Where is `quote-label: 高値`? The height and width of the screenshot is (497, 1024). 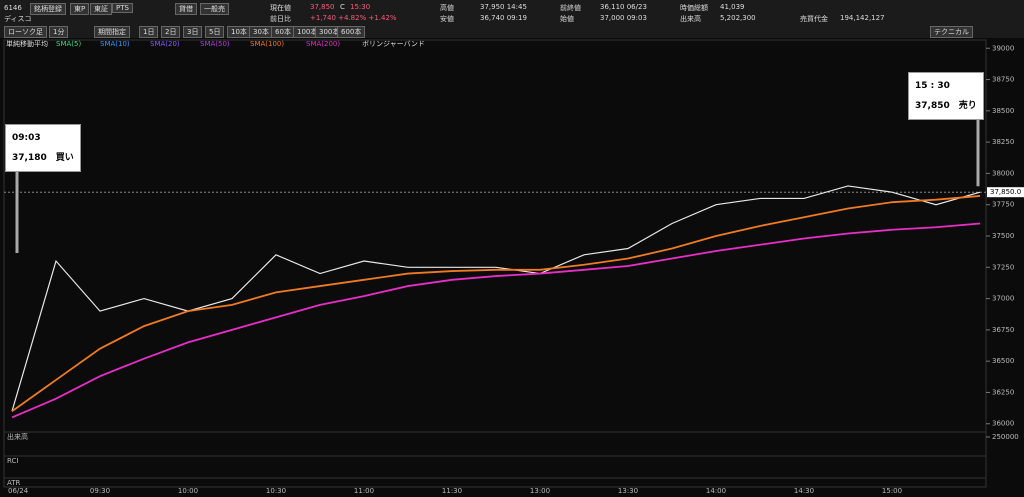 quote-label: 高値 is located at coordinates (447, 8).